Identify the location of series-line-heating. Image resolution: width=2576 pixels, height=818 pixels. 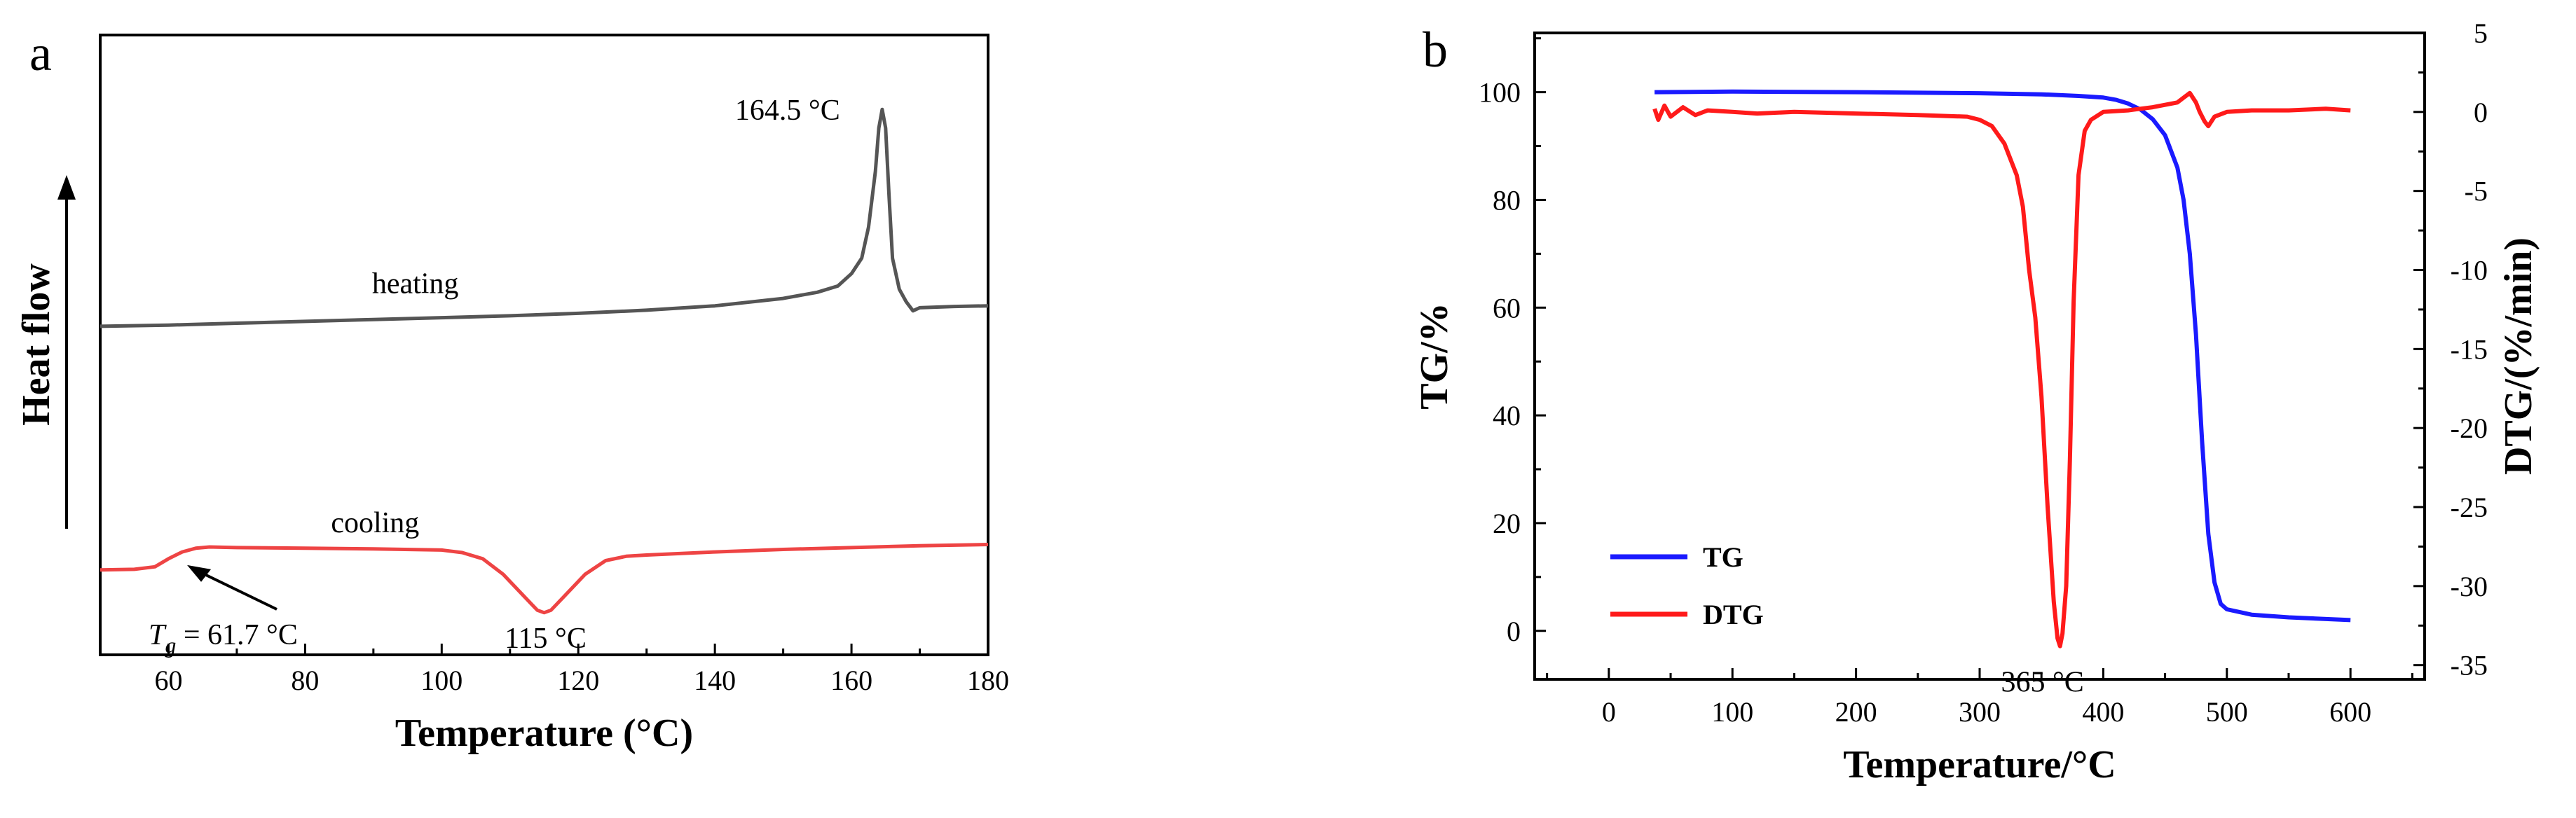
(544, 217).